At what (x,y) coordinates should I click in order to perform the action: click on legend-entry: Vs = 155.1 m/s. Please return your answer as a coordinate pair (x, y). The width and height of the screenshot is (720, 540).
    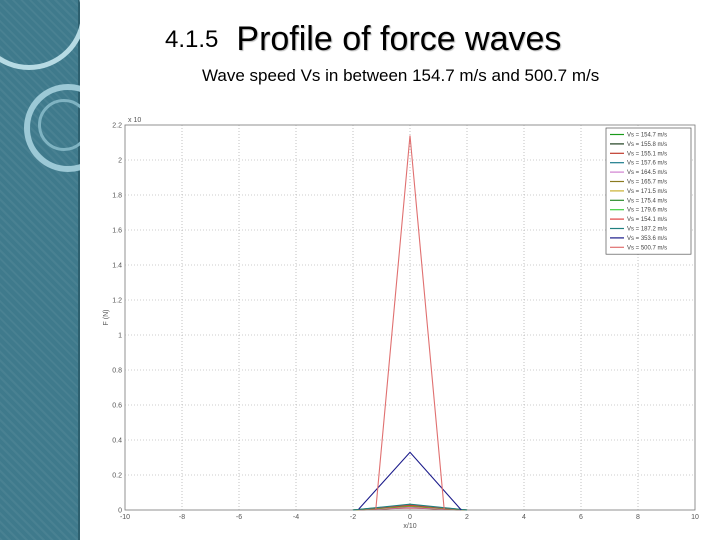
    Looking at the image, I should click on (647, 154).